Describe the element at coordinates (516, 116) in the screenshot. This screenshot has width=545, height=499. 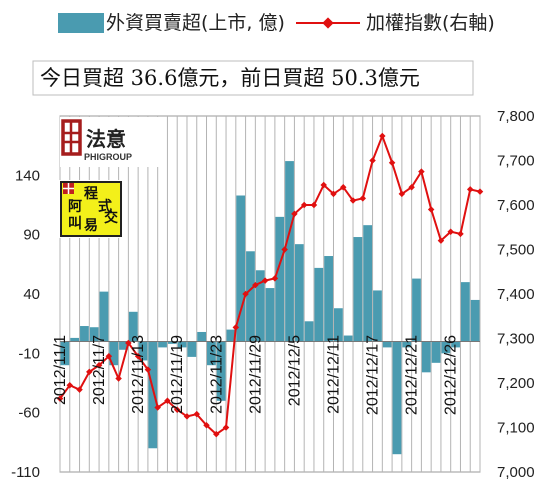
I see `right-tick-0: 7,800` at that location.